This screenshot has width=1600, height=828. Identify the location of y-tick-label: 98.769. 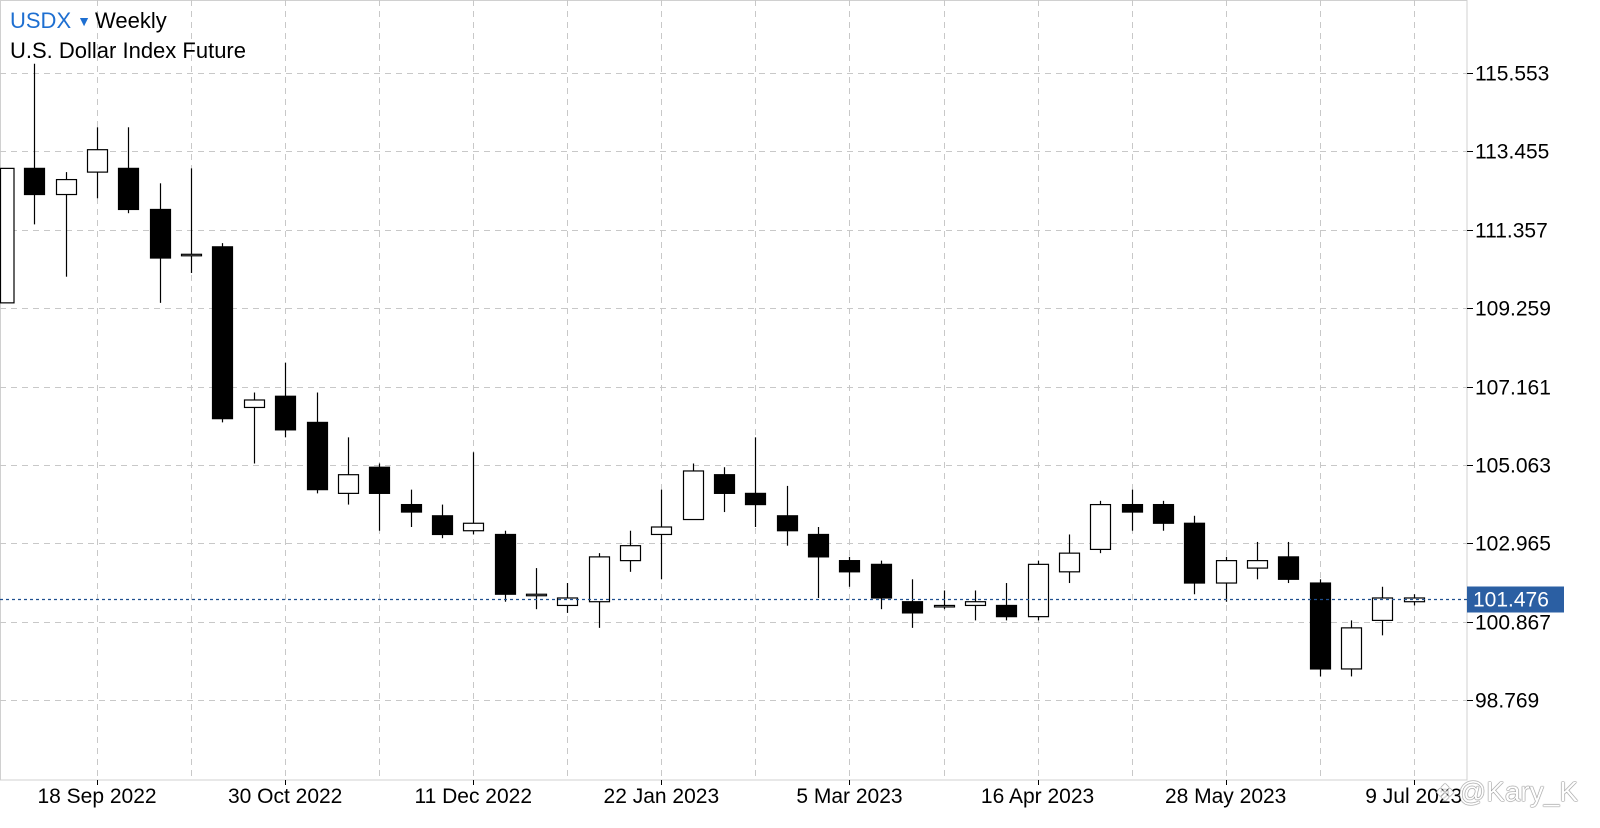
(1507, 701).